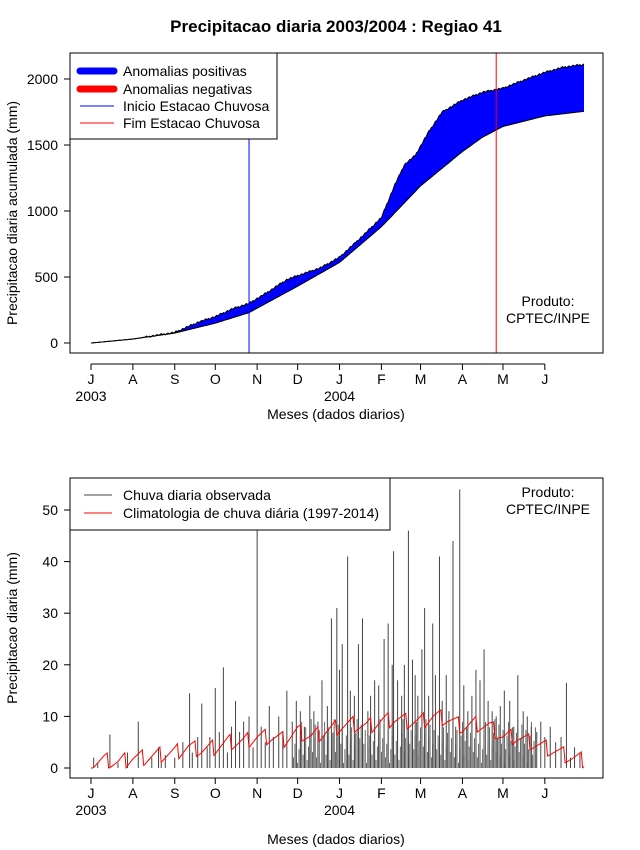 The height and width of the screenshot is (850, 640). I want to click on c1-x-tick-label: N, so click(257, 379).